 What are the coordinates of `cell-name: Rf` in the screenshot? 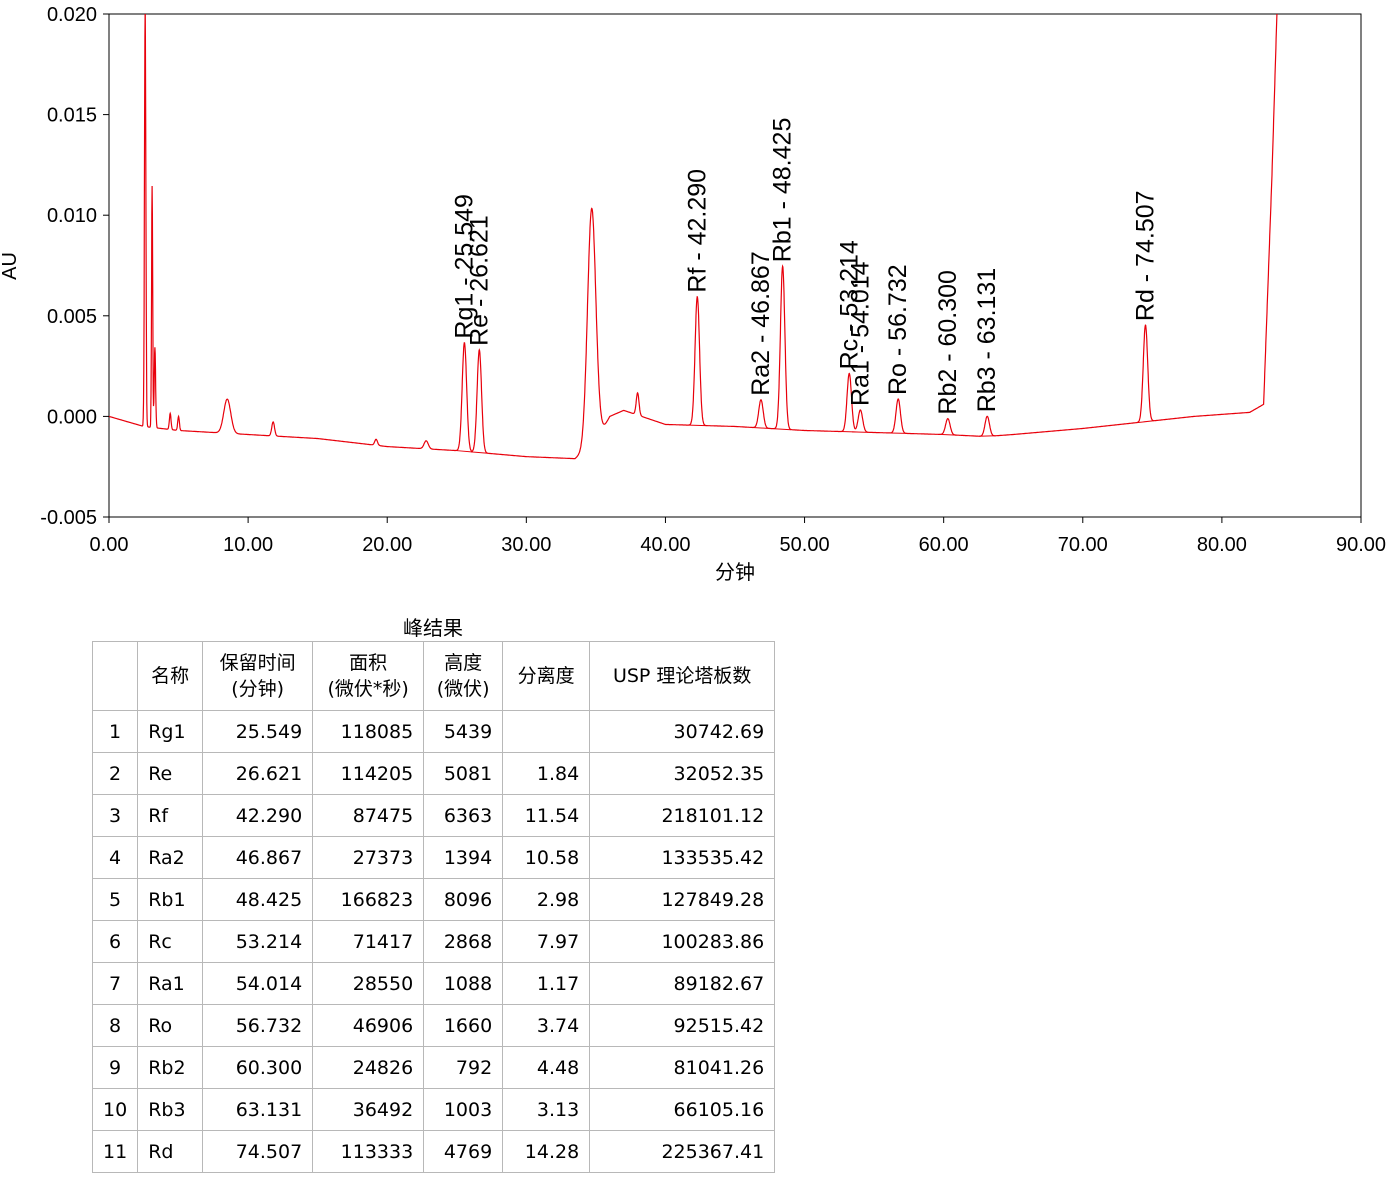 It's located at (170, 815).